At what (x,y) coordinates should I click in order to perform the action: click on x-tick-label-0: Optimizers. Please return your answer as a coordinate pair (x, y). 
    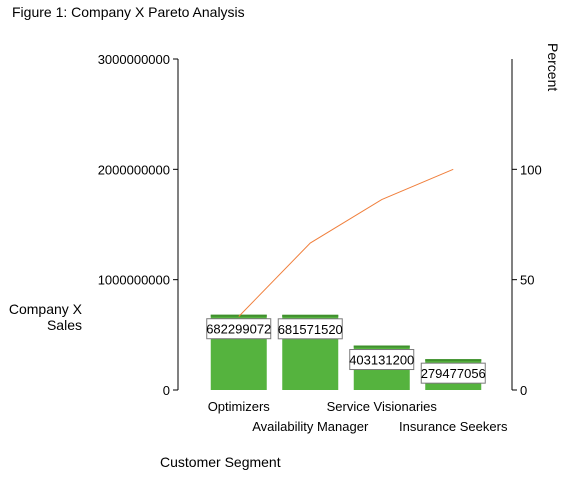
    Looking at the image, I should click on (239, 406).